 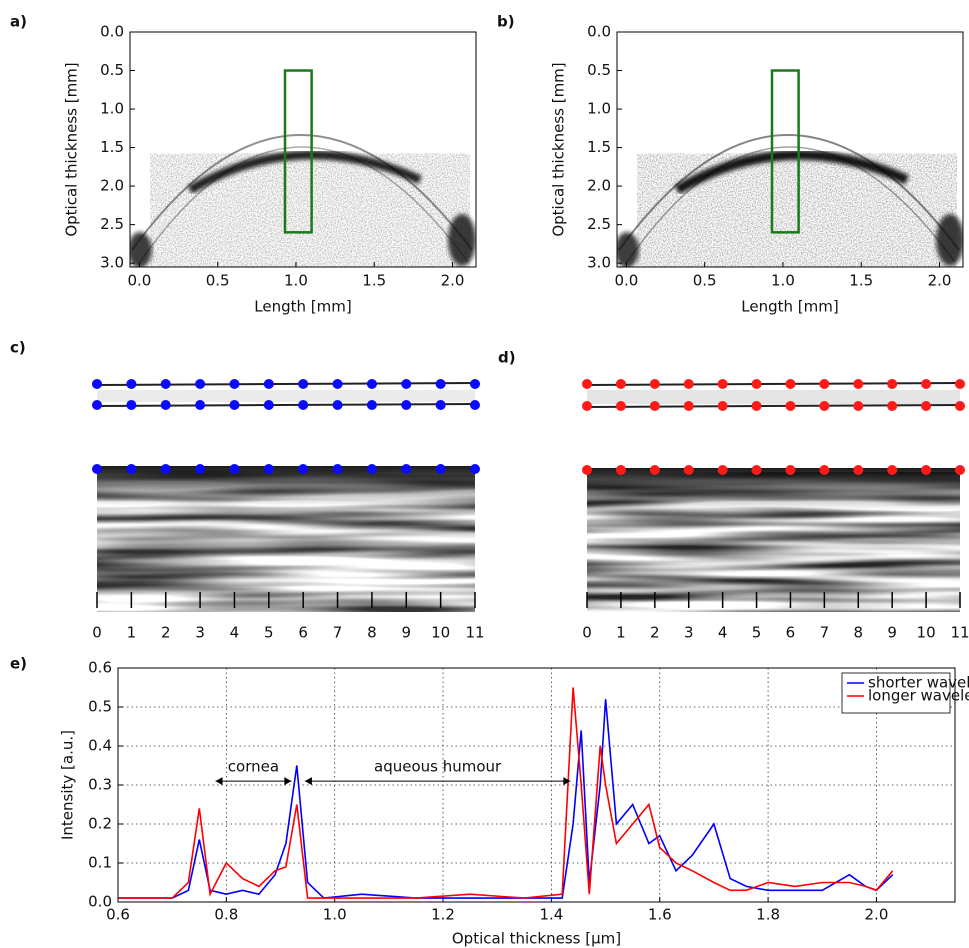 What do you see at coordinates (892, 633) in the screenshot?
I see `x-tick-label: 9` at bounding box center [892, 633].